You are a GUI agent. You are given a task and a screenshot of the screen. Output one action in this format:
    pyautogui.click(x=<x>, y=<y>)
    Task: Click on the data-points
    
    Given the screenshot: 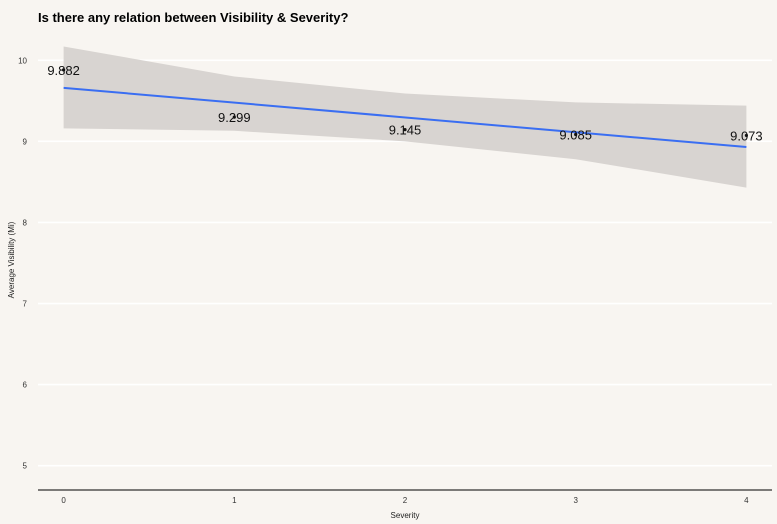 What is the action you would take?
    pyautogui.click(x=405, y=103)
    